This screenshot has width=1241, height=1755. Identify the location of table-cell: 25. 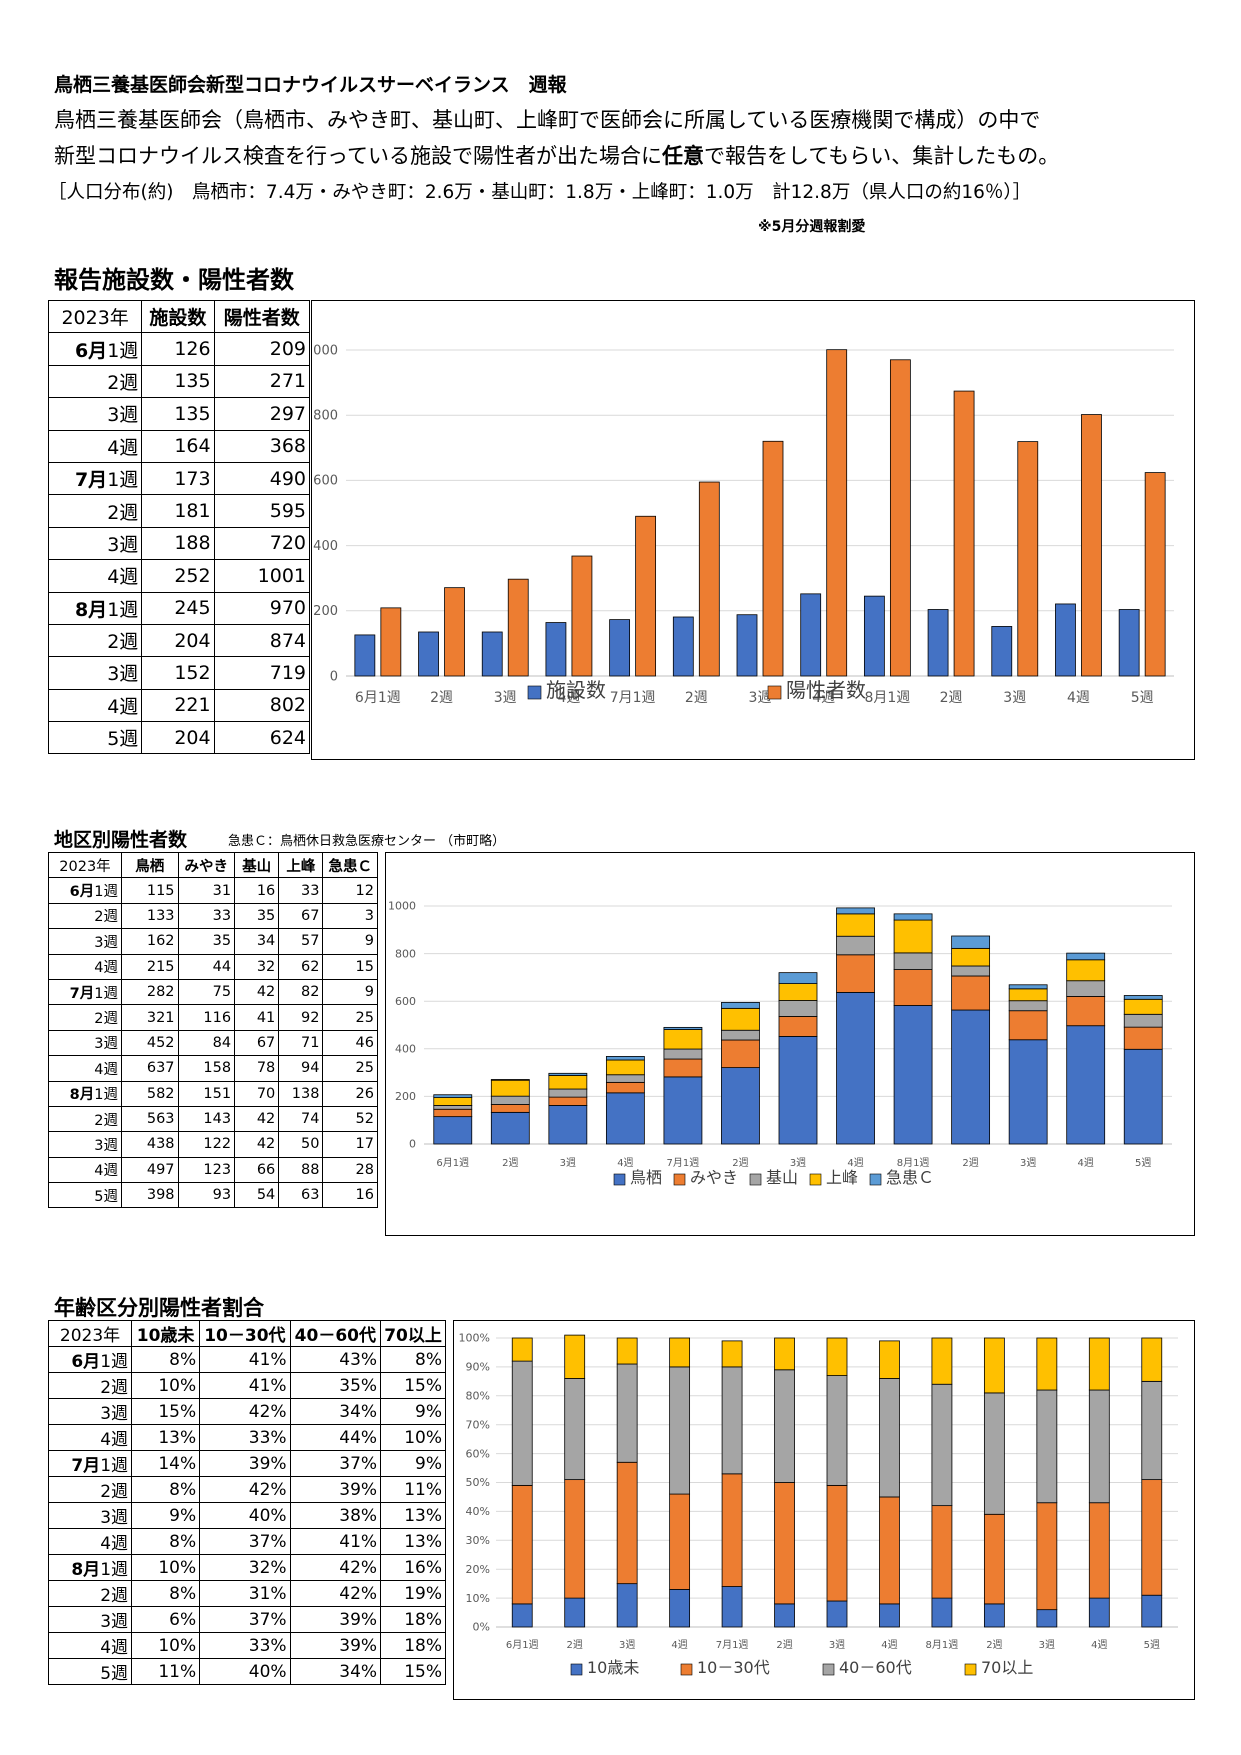
(350, 1068).